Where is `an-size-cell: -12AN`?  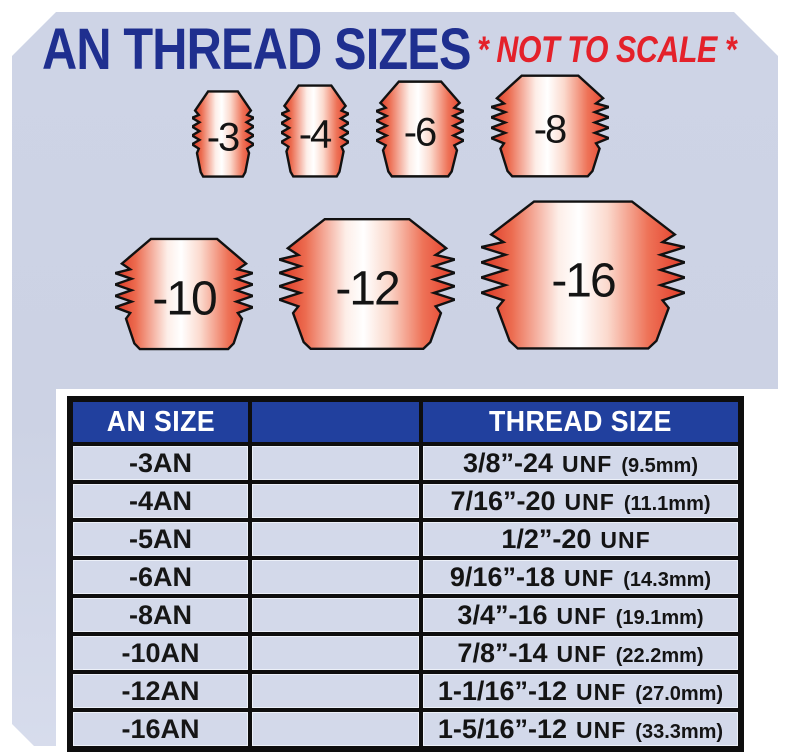
an-size-cell: -12AN is located at coordinates (160, 691).